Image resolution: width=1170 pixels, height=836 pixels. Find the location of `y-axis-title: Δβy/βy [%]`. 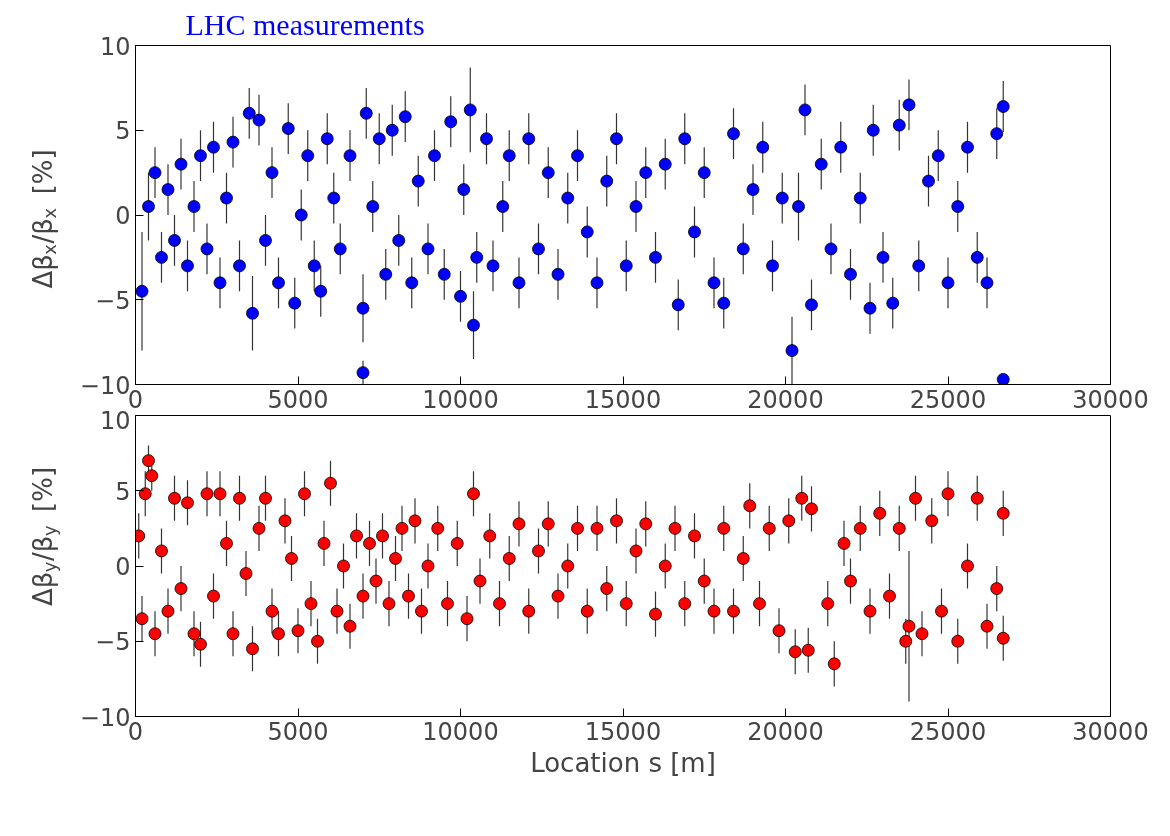

y-axis-title: Δβy/βy [%] is located at coordinates (43, 536).